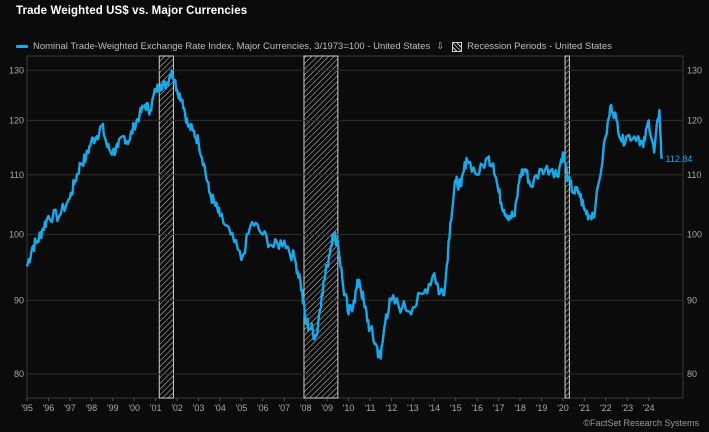  Describe the element at coordinates (440, 46) in the screenshot. I see `legend-marker-icon: ⇩` at that location.